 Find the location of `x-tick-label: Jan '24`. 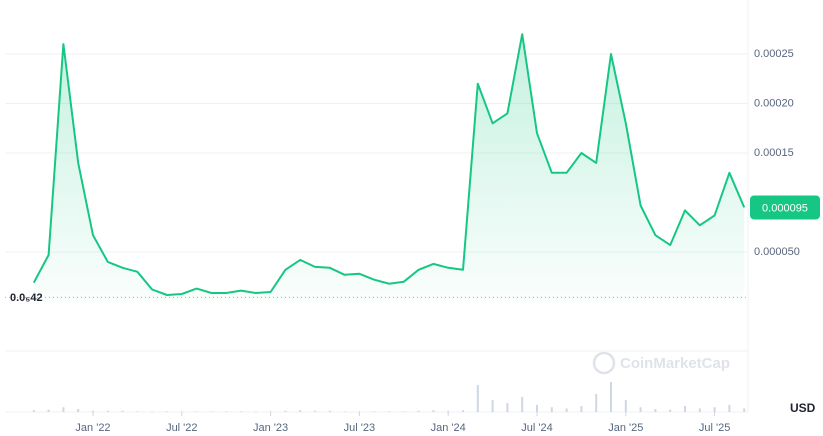

x-tick-label: Jan '24 is located at coordinates (448, 428).